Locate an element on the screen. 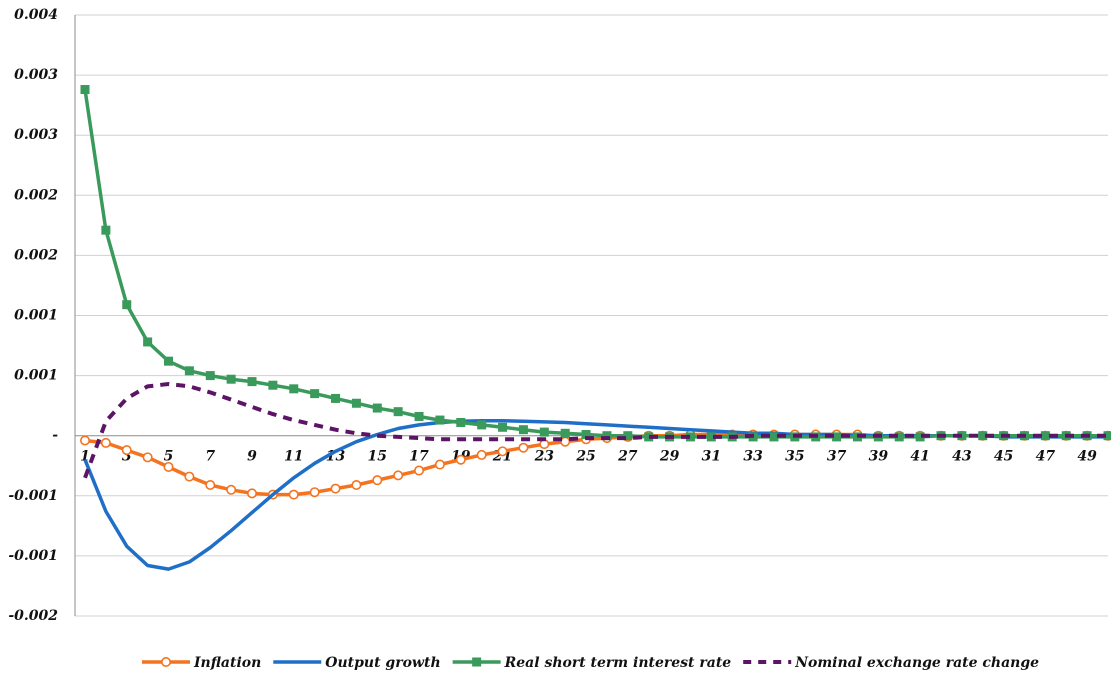  y-tick-label: -0.002 is located at coordinates (33, 616).